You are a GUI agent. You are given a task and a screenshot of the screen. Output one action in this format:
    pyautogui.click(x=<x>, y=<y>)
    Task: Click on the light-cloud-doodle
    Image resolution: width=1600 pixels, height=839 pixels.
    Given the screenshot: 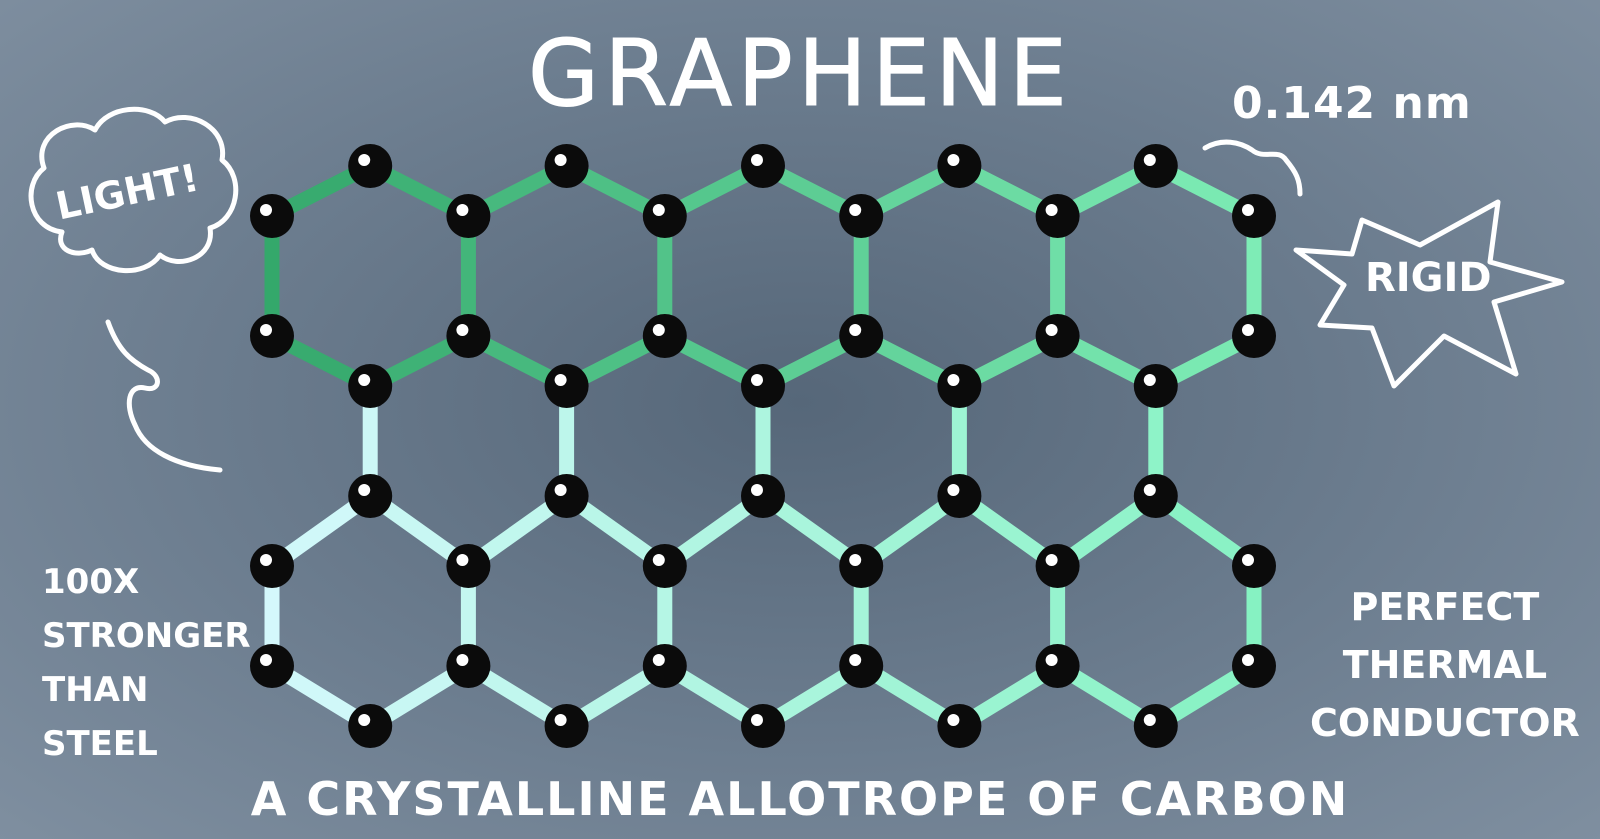 What is the action you would take?
    pyautogui.click(x=133, y=289)
    